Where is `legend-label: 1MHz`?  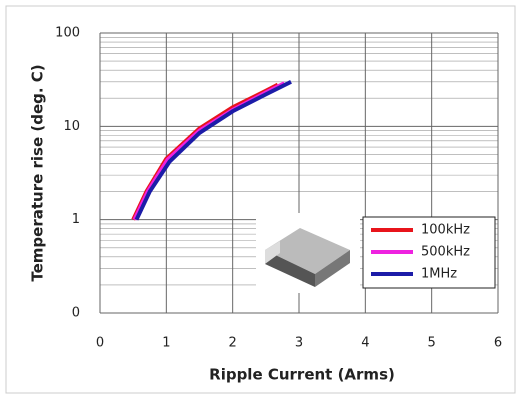
legend-label: 1MHz is located at coordinates (439, 274).